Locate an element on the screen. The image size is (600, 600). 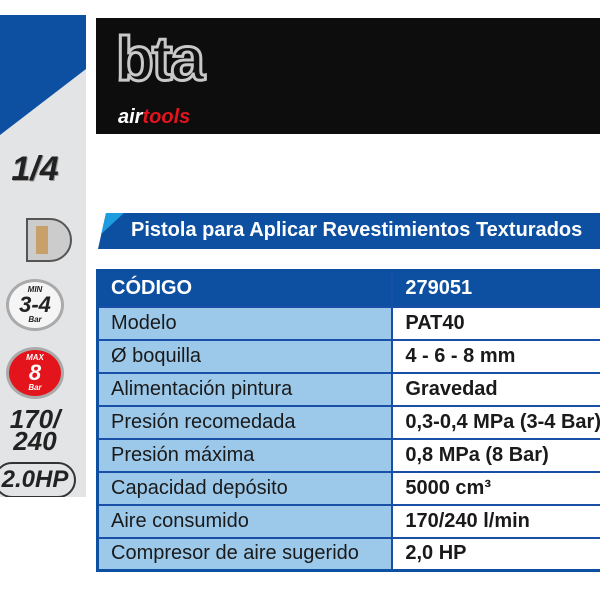
table-row: Compresor de aire sugerido 2,0 HP is located at coordinates (348, 554).